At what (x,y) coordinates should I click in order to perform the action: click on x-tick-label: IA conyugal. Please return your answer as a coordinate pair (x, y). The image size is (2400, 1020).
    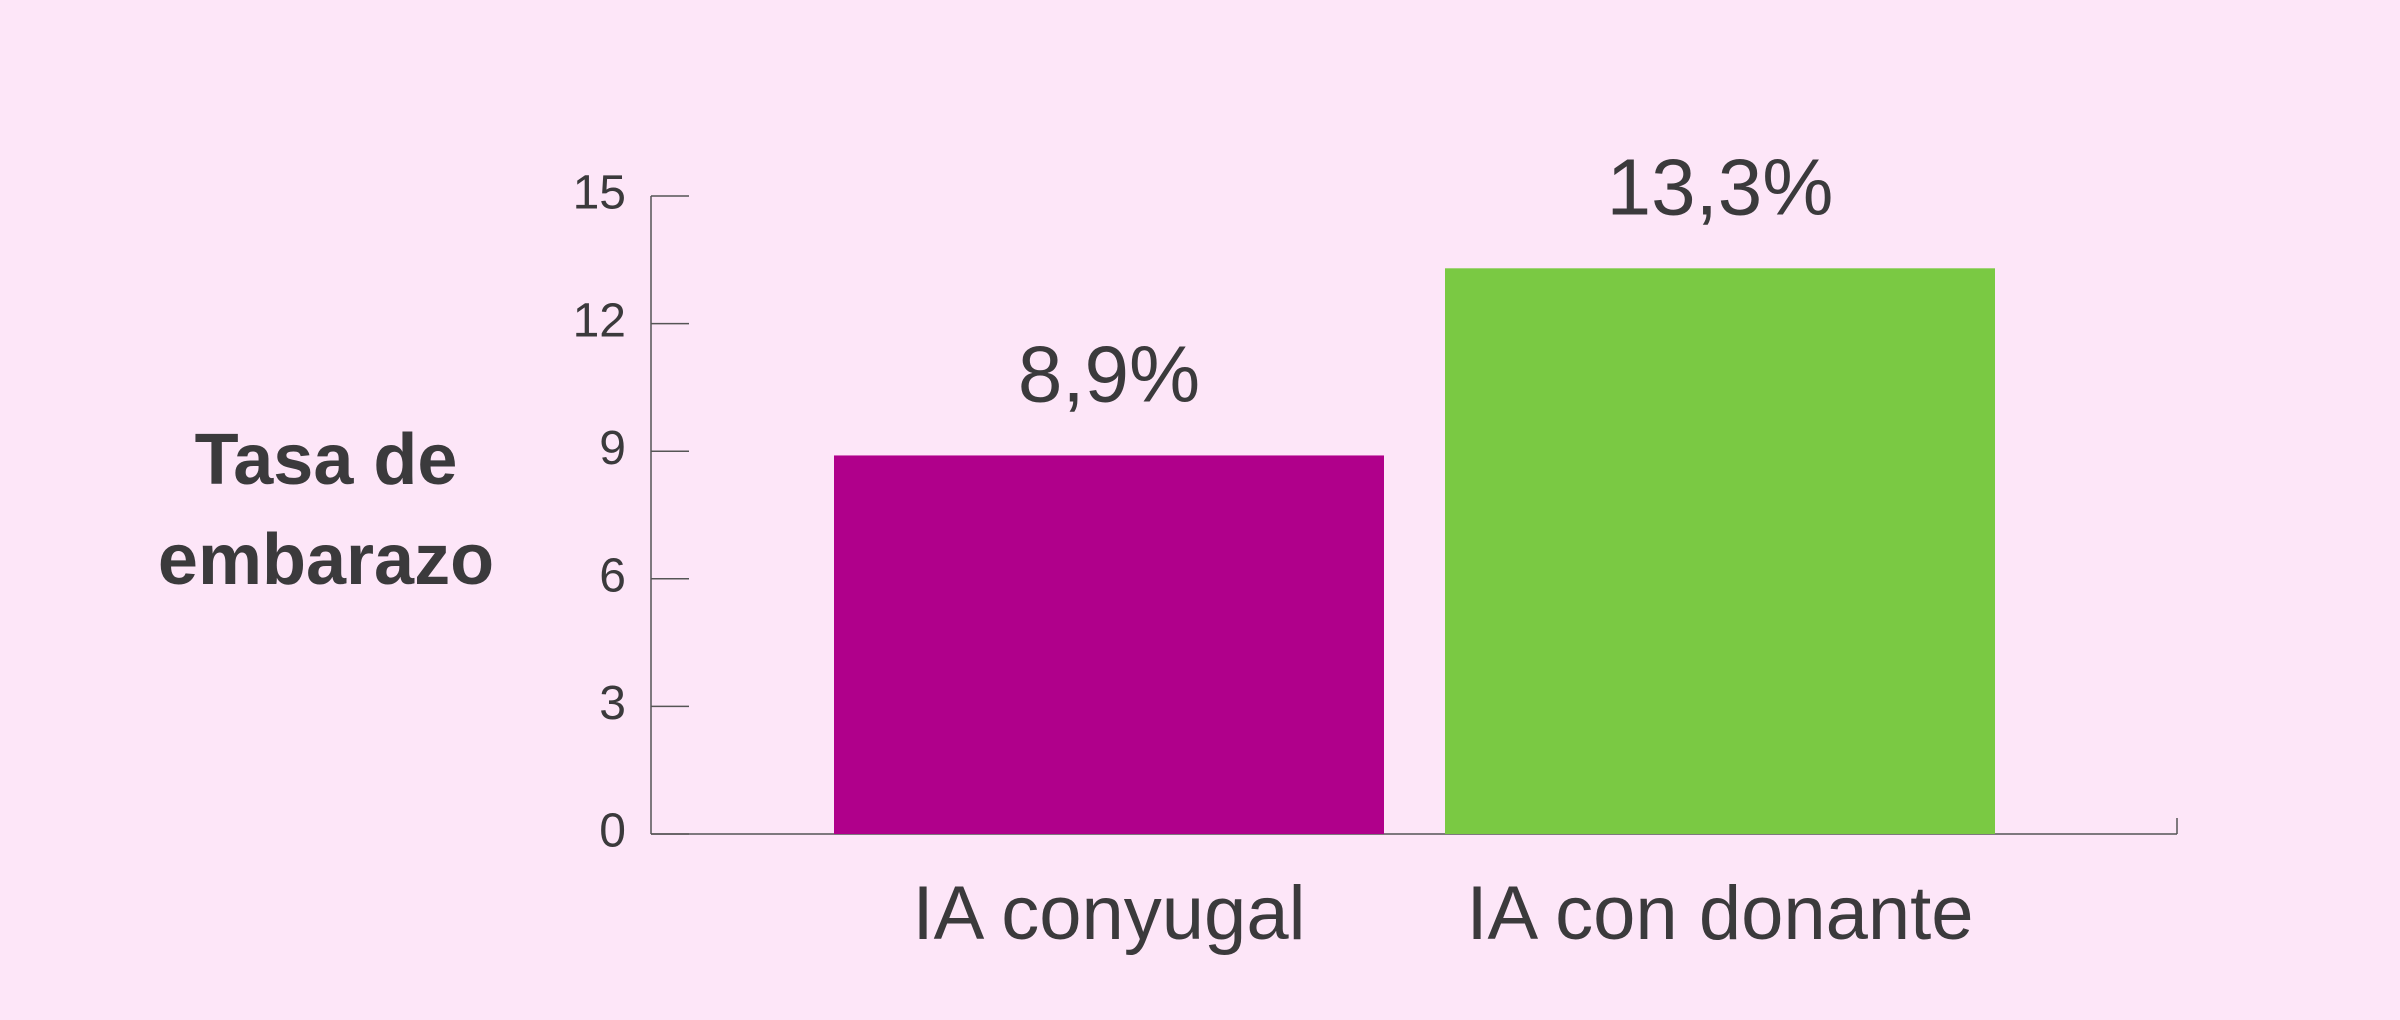
    Looking at the image, I should click on (1109, 913).